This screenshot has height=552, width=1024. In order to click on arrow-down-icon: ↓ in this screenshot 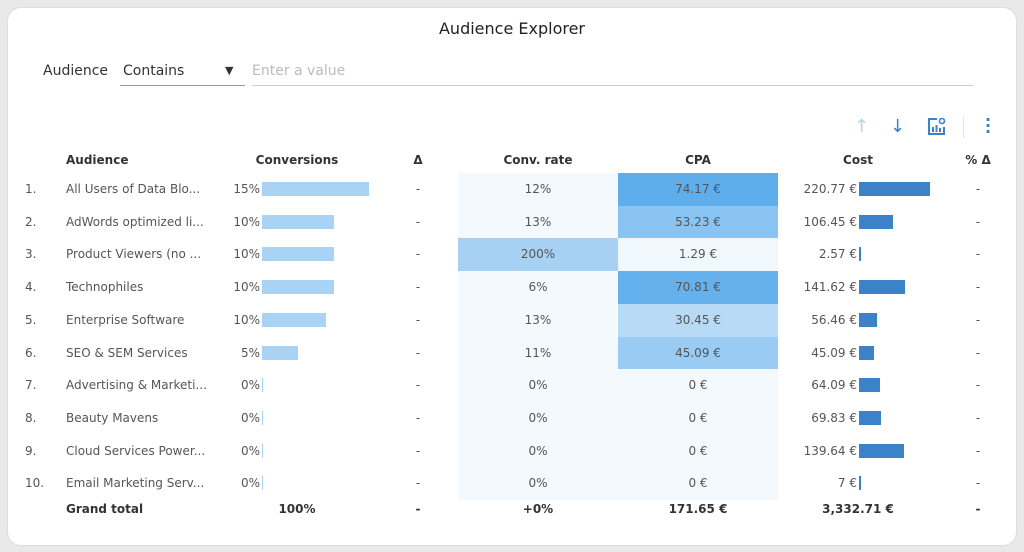, I will do `click(898, 126)`.